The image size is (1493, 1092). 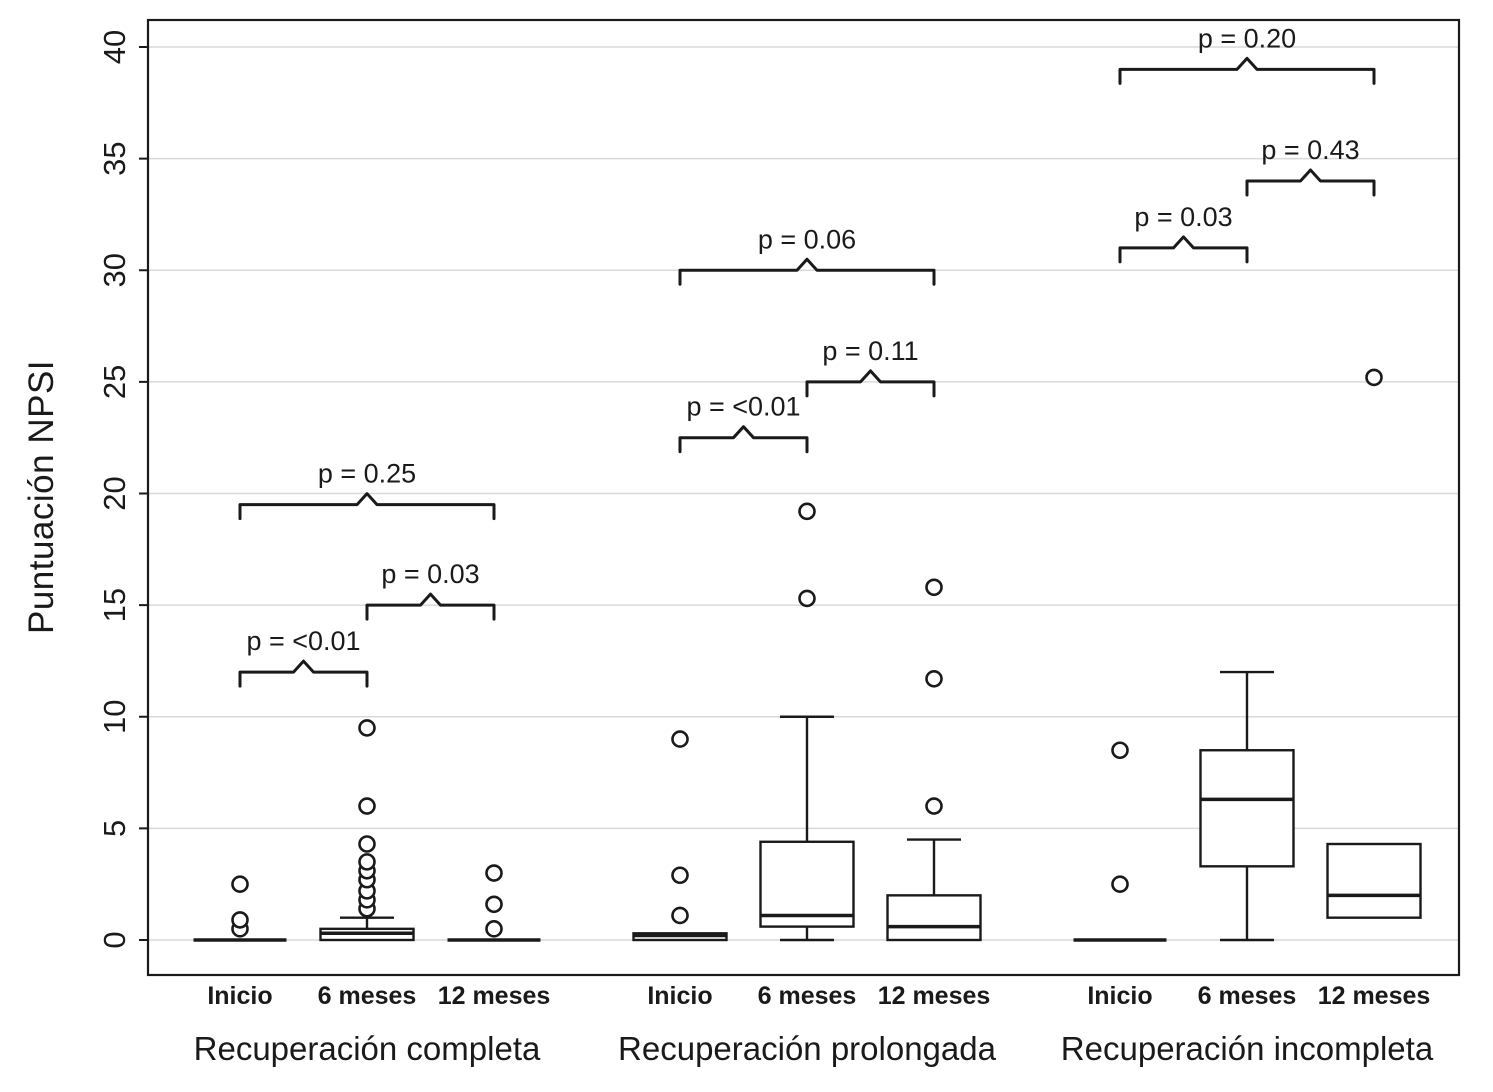 I want to click on p-value-label: p = 0.25, so click(x=367, y=474).